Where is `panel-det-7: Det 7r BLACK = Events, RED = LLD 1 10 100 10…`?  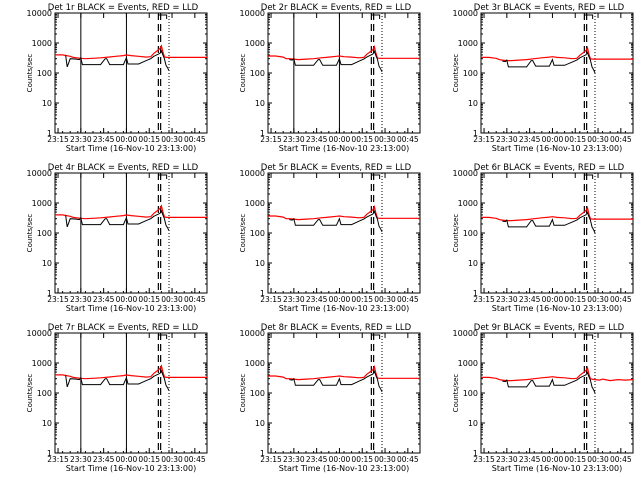 panel-det-7: Det 7r BLACK = Events, RED = LLD 1 10 100 10… is located at coordinates (117, 398).